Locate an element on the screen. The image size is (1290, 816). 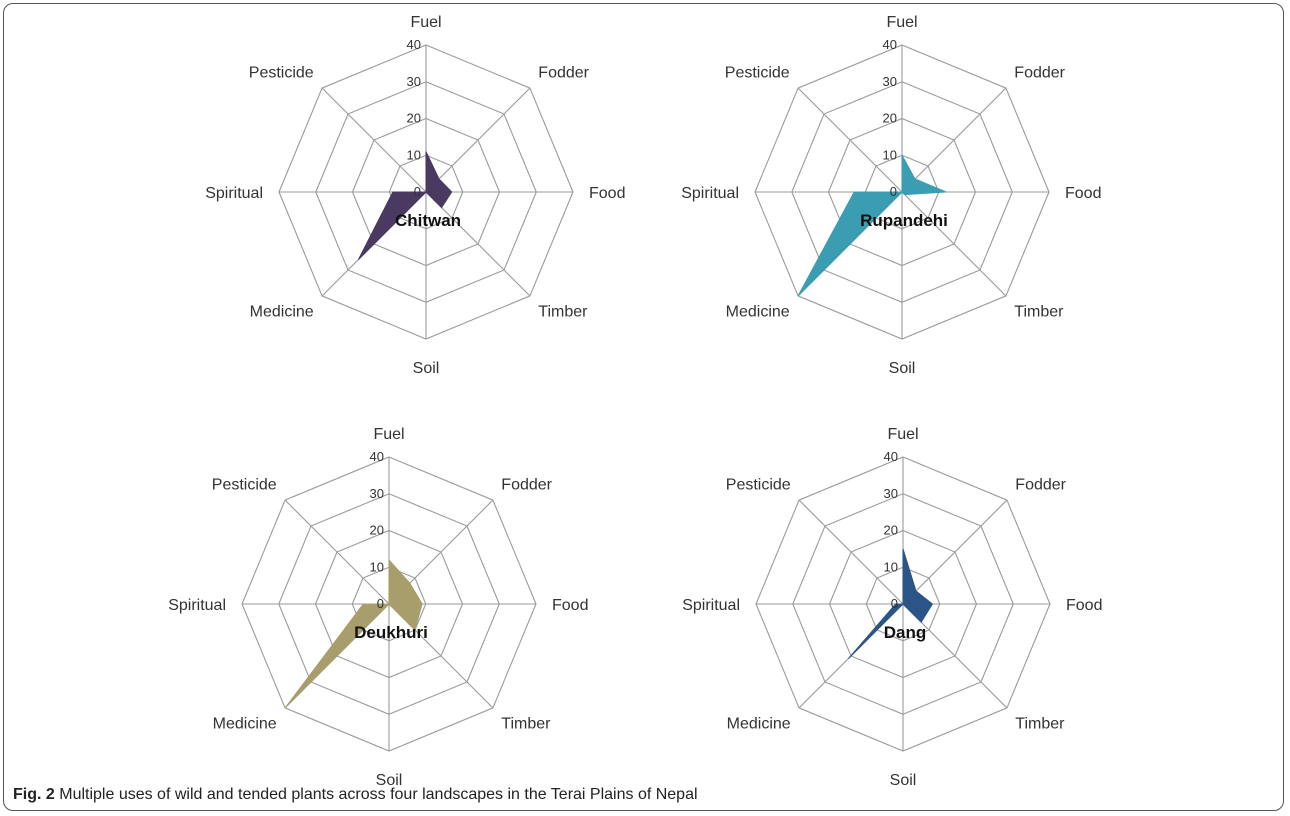
data-area-chitwan is located at coordinates (405, 205).